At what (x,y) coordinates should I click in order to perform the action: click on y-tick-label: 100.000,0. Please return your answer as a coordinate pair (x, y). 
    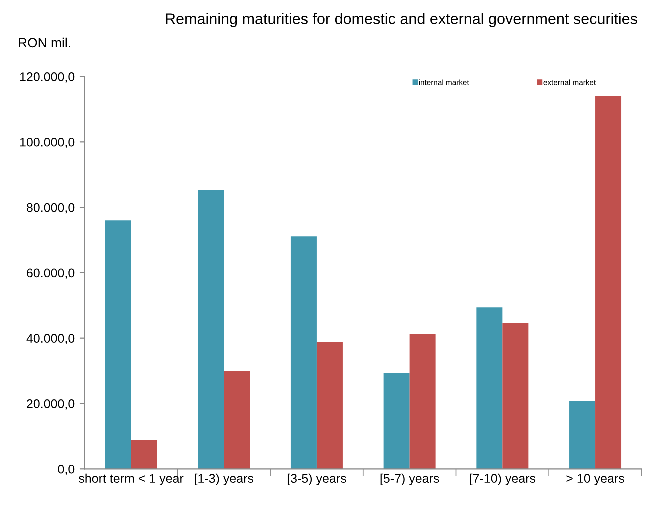
    Looking at the image, I should click on (47, 143).